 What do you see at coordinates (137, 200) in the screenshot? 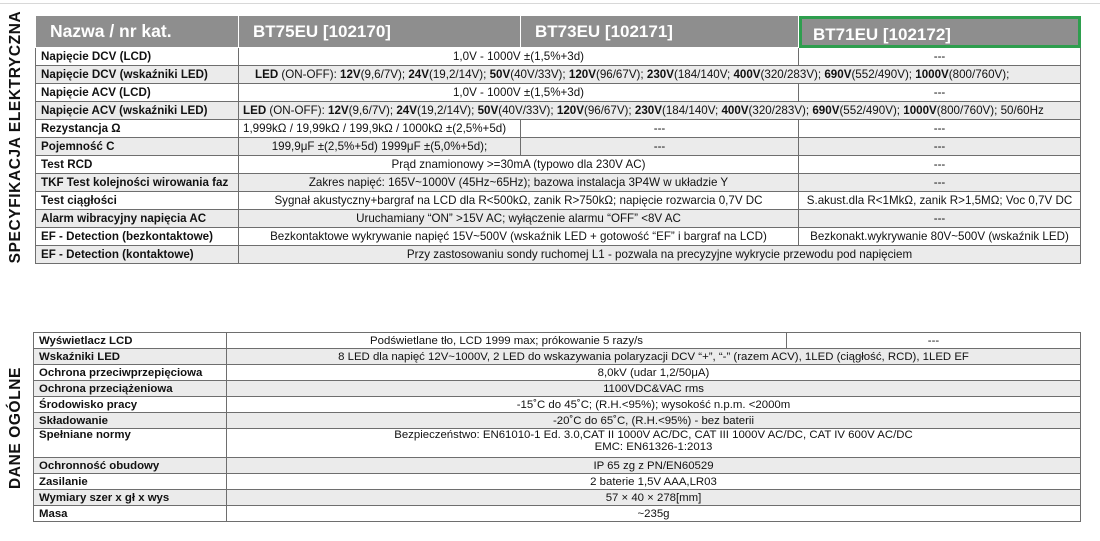
I see `row-label: Test ciągłości` at bounding box center [137, 200].